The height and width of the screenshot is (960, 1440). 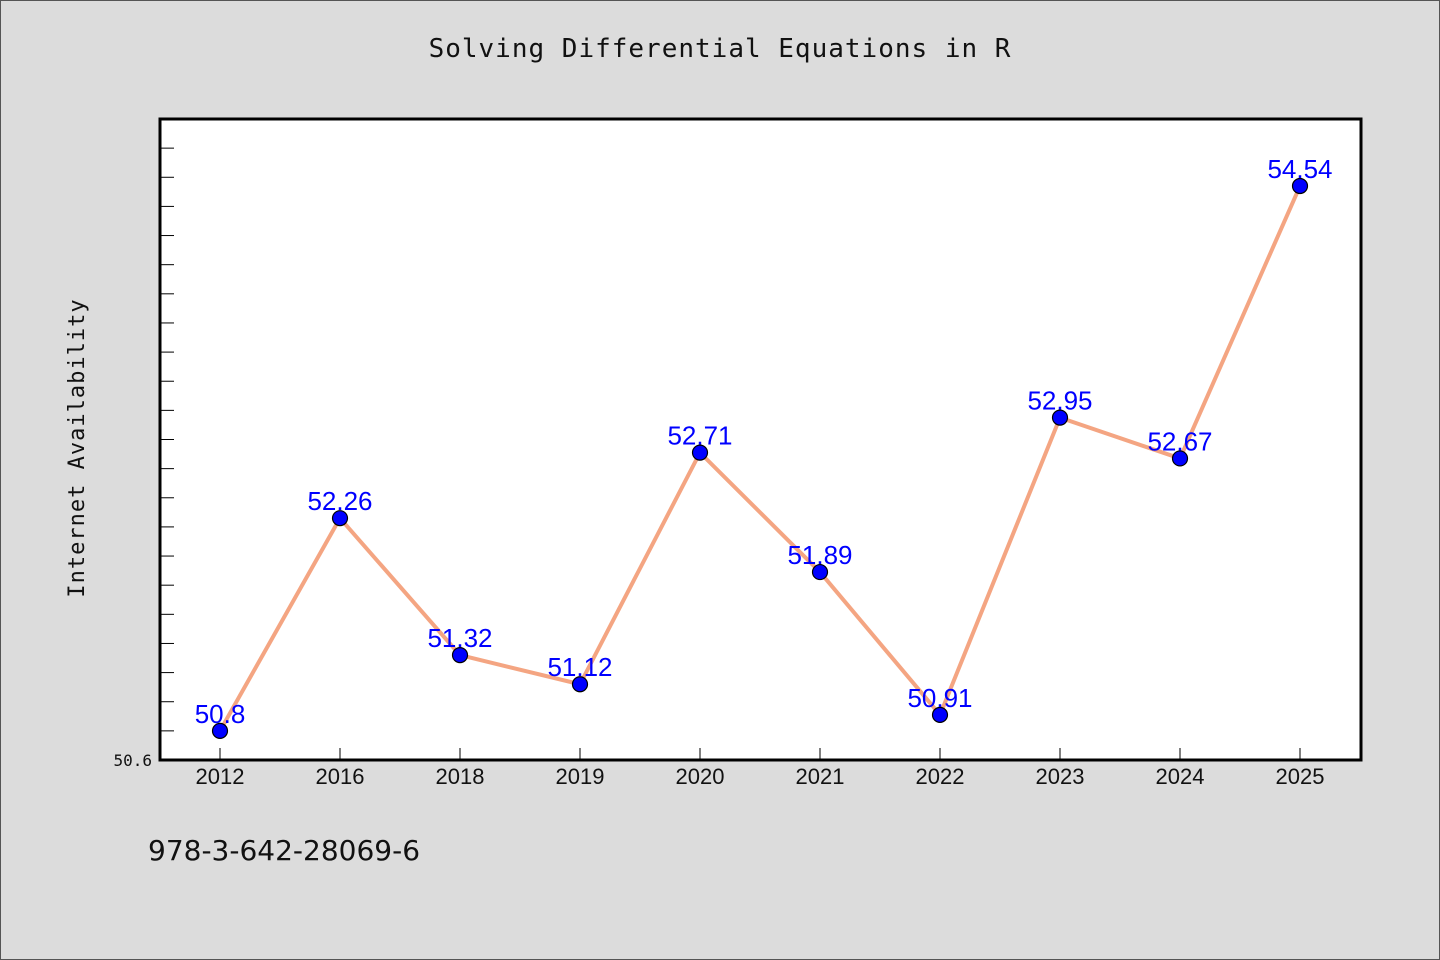 What do you see at coordinates (339, 501) in the screenshot?
I see `data-label: 52.26` at bounding box center [339, 501].